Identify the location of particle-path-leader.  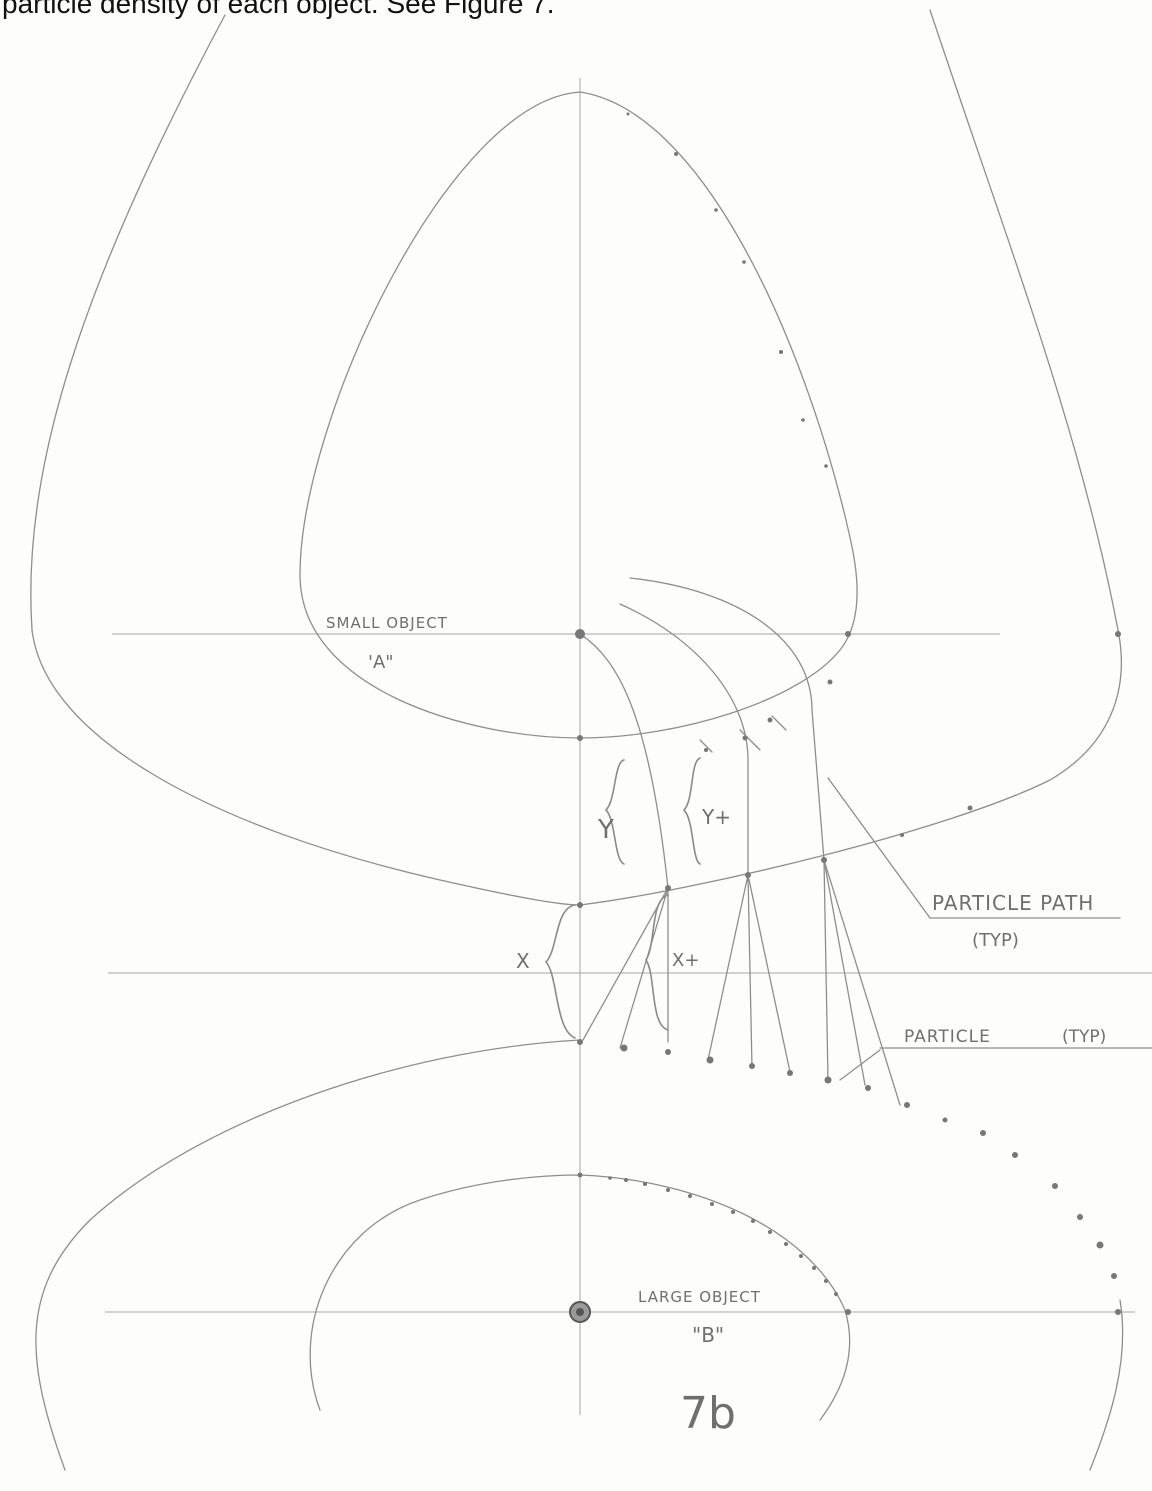
(879, 848).